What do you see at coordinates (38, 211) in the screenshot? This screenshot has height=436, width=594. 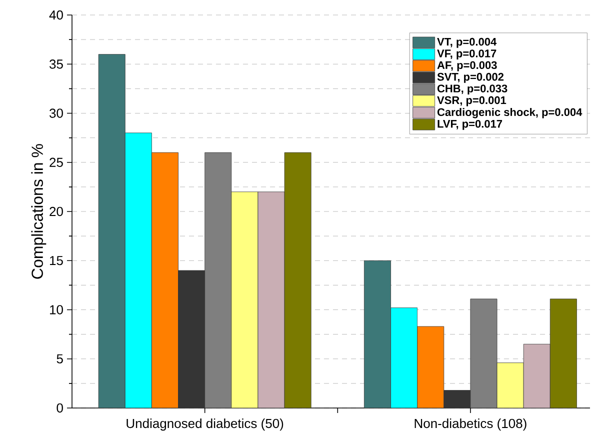 I see `y-axis-title: Complications in %` at bounding box center [38, 211].